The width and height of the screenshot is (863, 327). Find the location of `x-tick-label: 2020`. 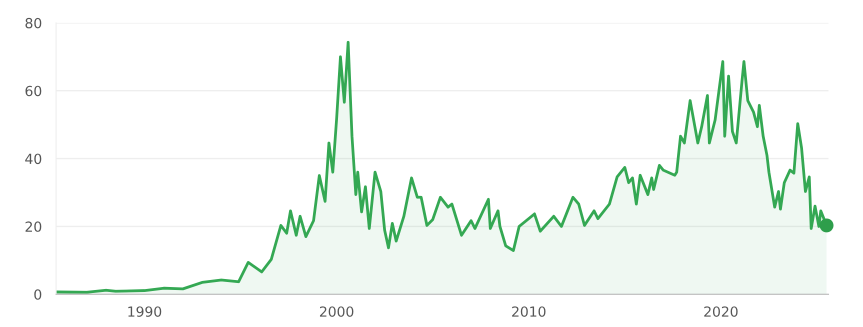

x-tick-label: 2020 is located at coordinates (721, 311).